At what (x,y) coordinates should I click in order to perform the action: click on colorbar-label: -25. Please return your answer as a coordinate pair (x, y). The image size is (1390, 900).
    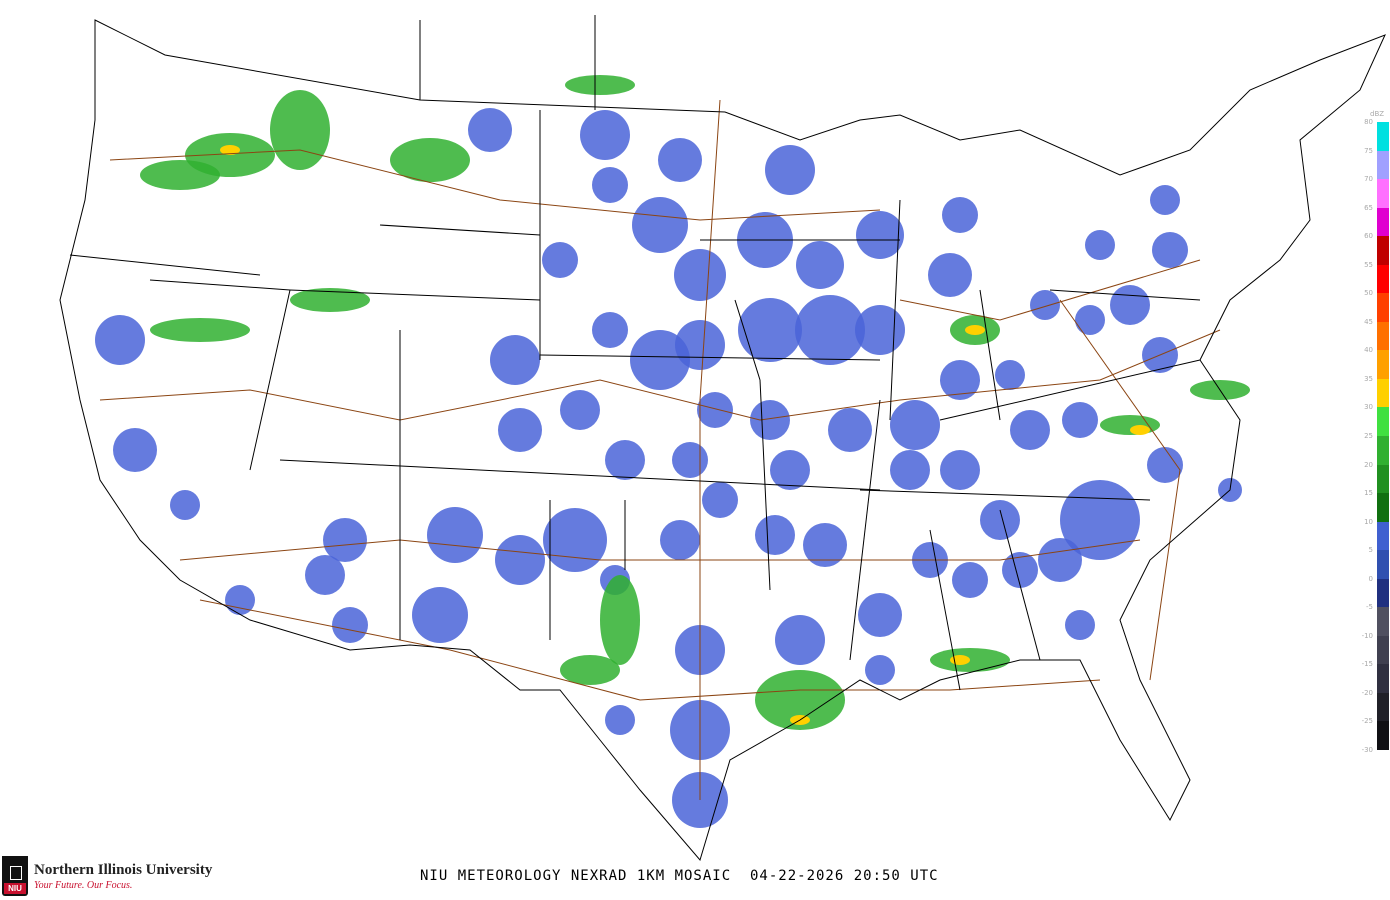
    Looking at the image, I should click on (1367, 721).